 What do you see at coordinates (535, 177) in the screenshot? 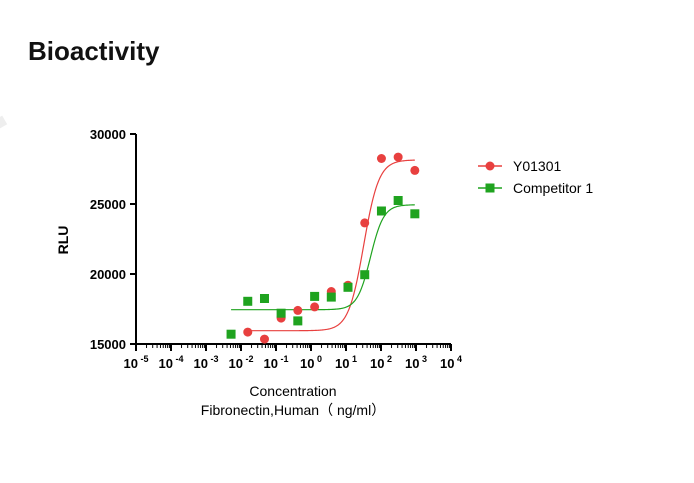
I see `legend: Y01301 Competitor 1` at bounding box center [535, 177].